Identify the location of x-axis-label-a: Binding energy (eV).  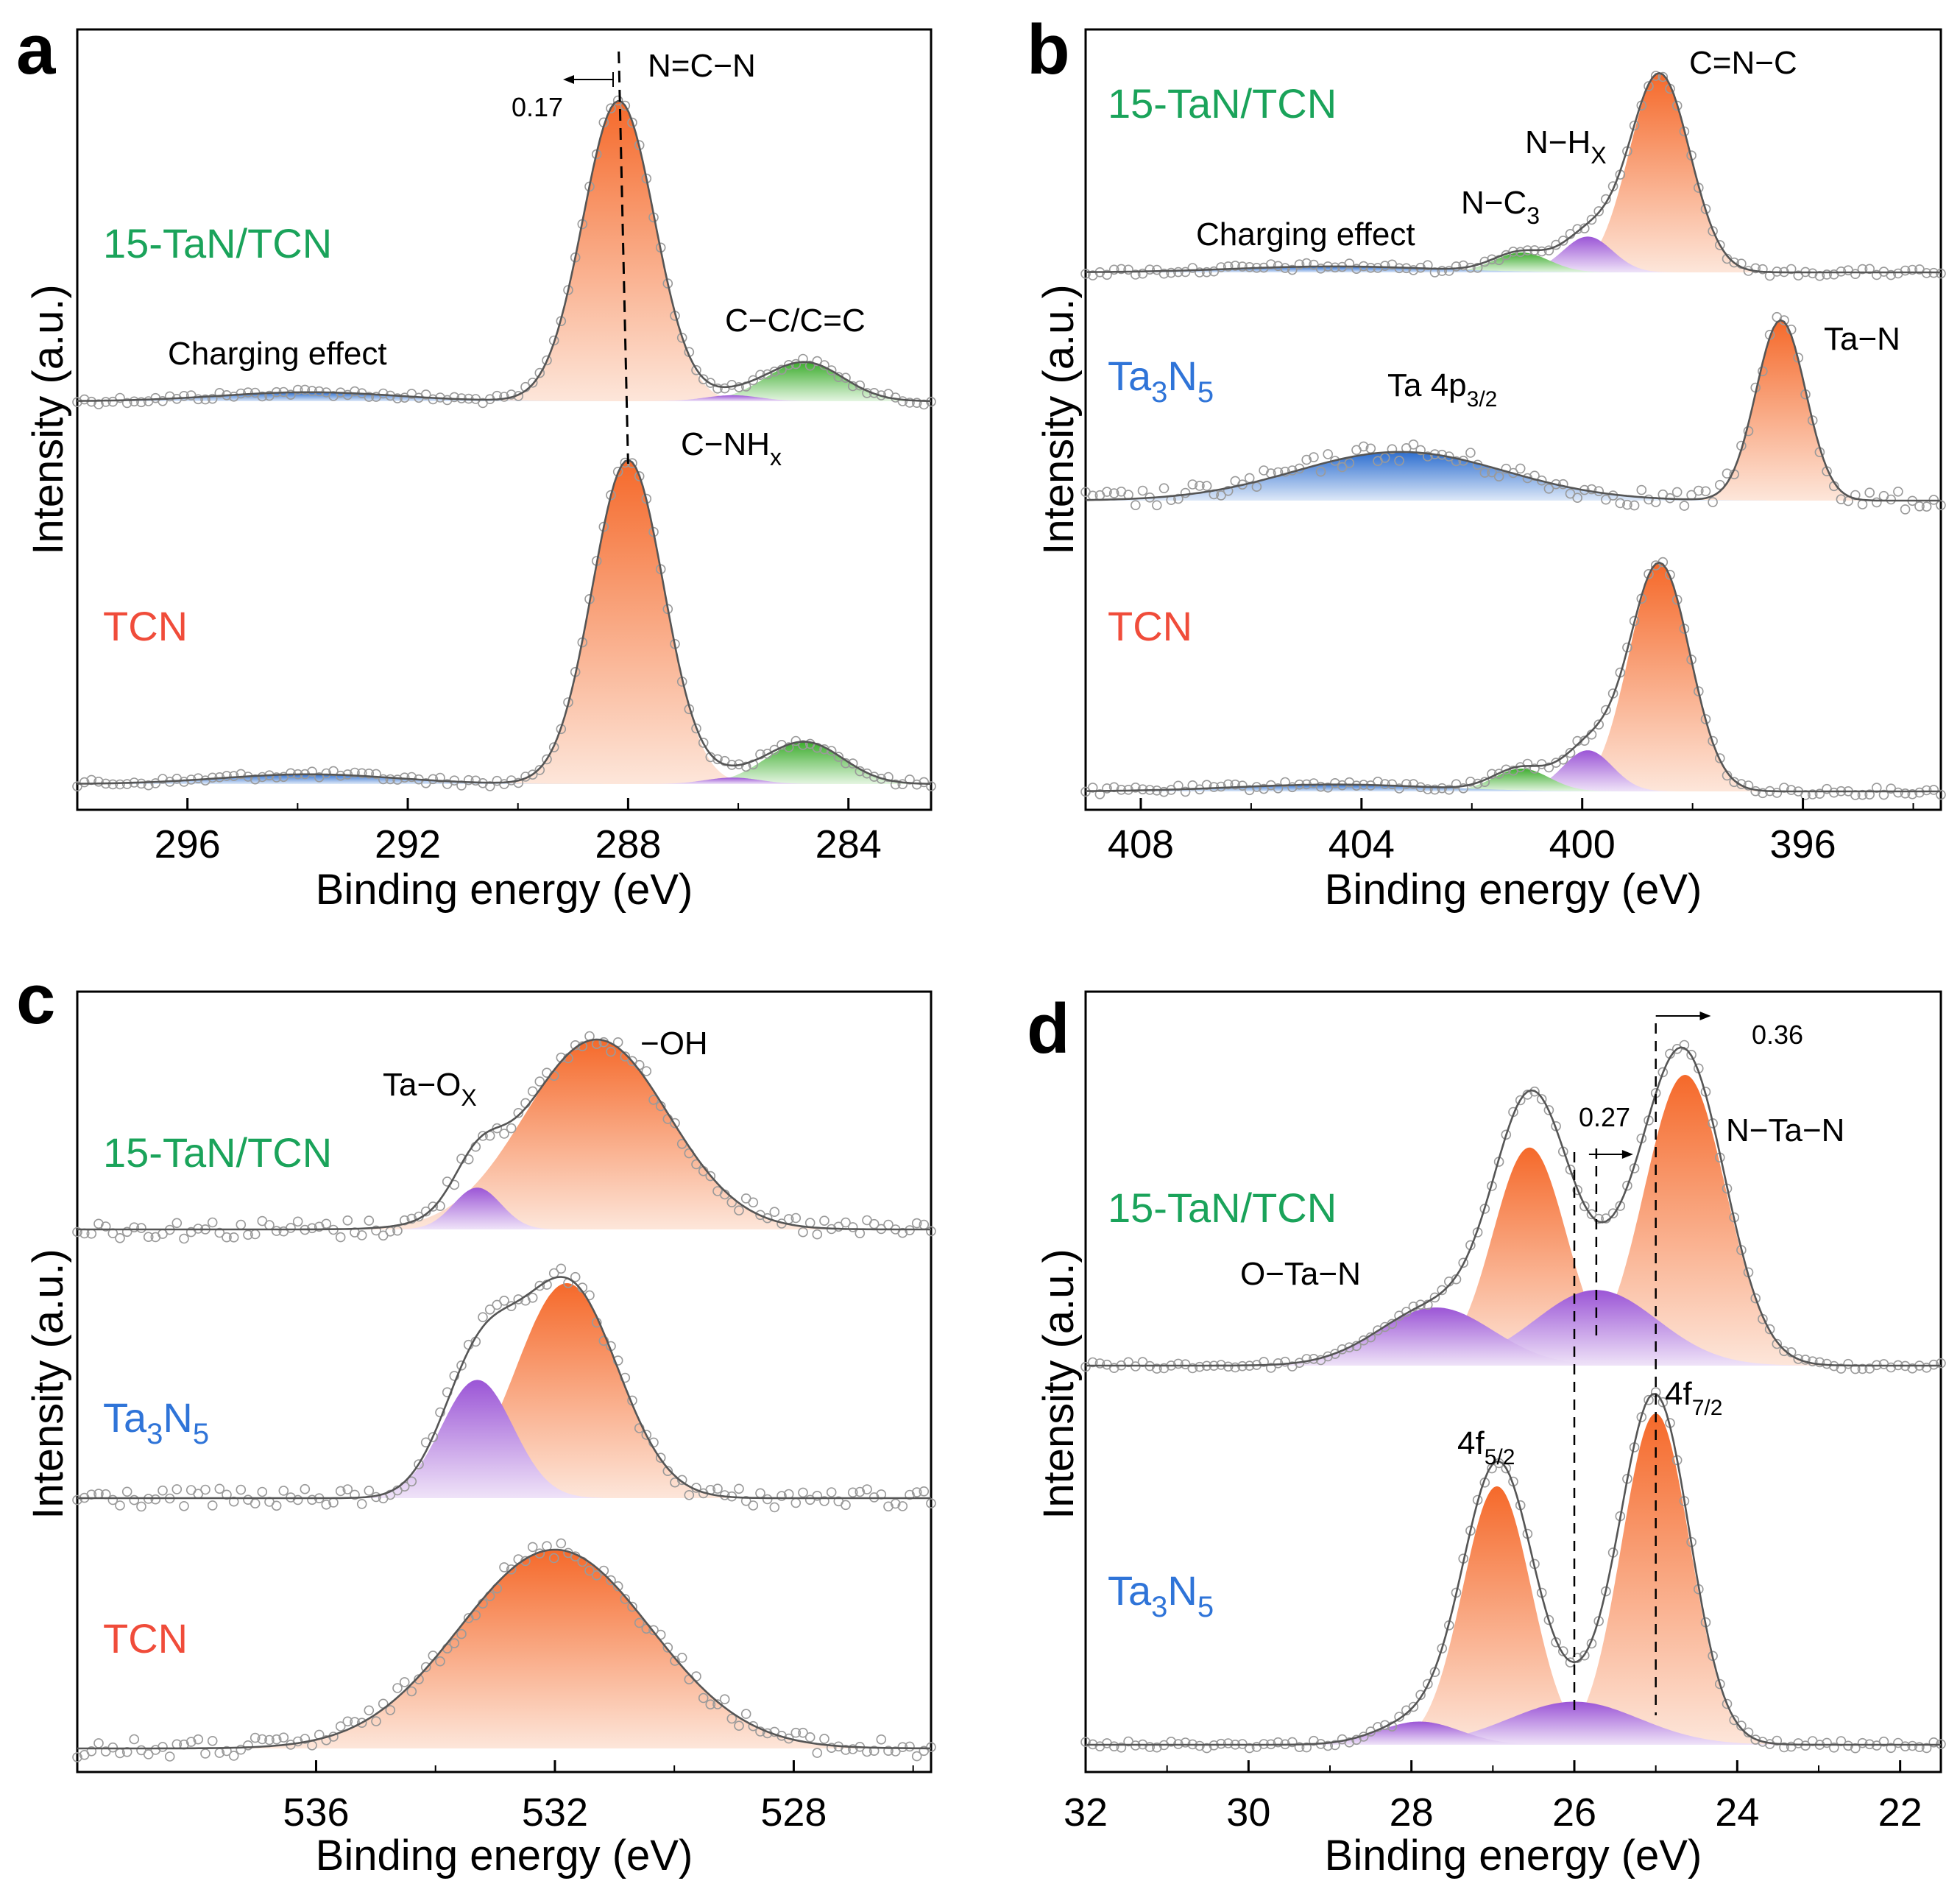
(504, 890).